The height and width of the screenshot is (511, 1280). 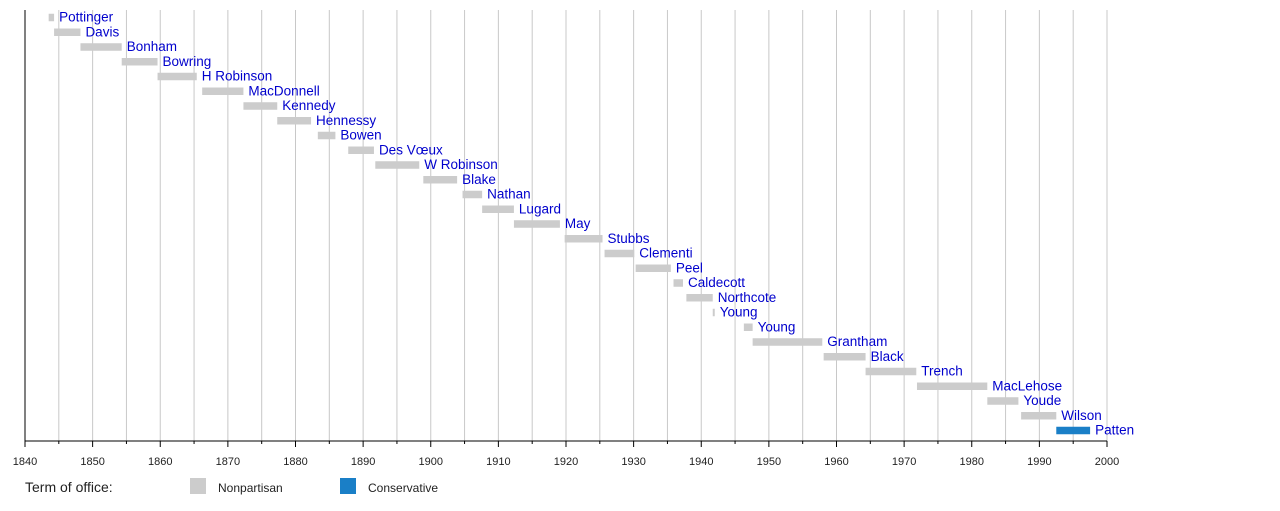 What do you see at coordinates (1081, 415) in the screenshot?
I see `governor-name-link: Wilson` at bounding box center [1081, 415].